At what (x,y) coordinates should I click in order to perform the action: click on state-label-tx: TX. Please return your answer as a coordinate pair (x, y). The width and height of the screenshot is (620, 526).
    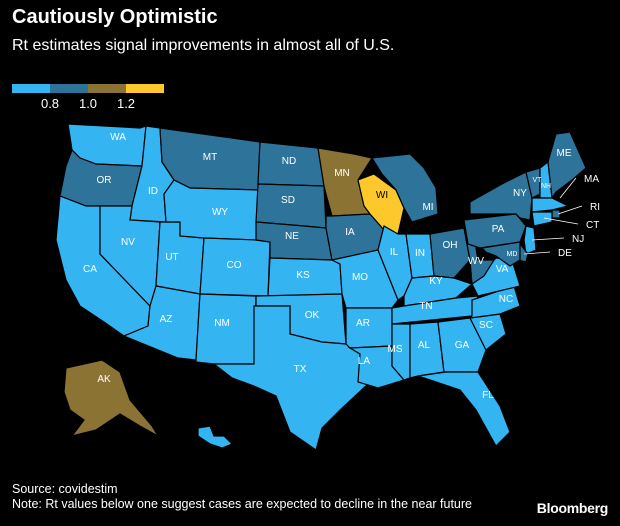
    Looking at the image, I should click on (300, 369).